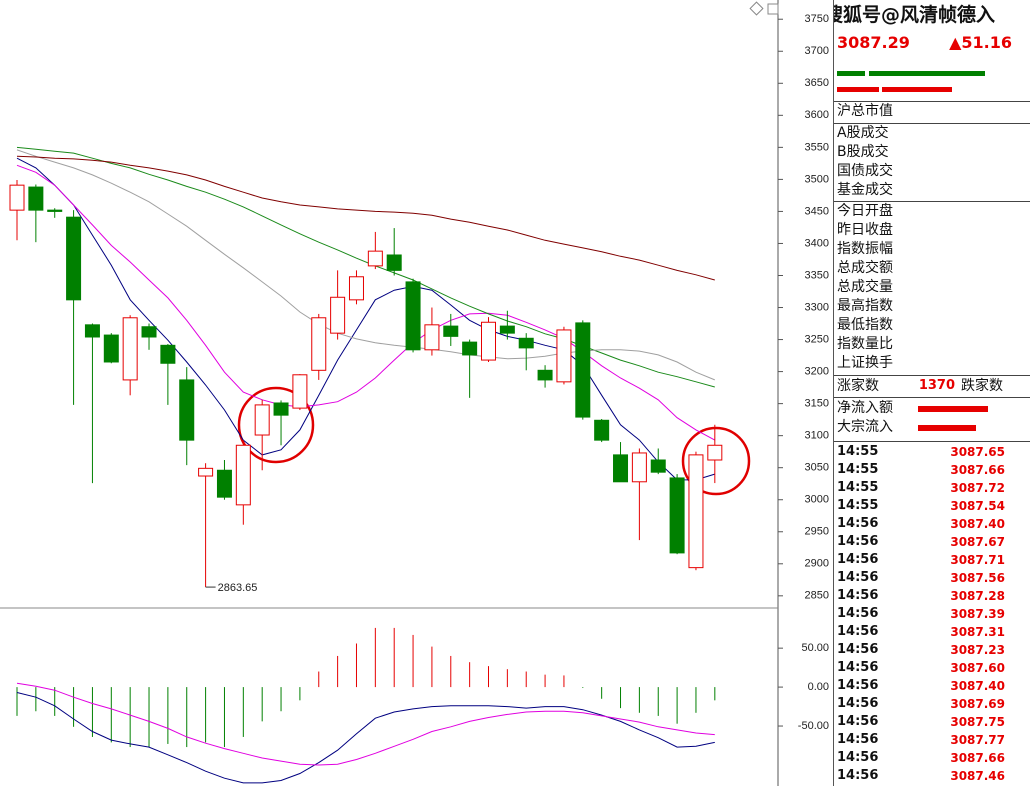 This screenshot has height=786, width=1030. I want to click on field-label: 总成交额, so click(865, 268).